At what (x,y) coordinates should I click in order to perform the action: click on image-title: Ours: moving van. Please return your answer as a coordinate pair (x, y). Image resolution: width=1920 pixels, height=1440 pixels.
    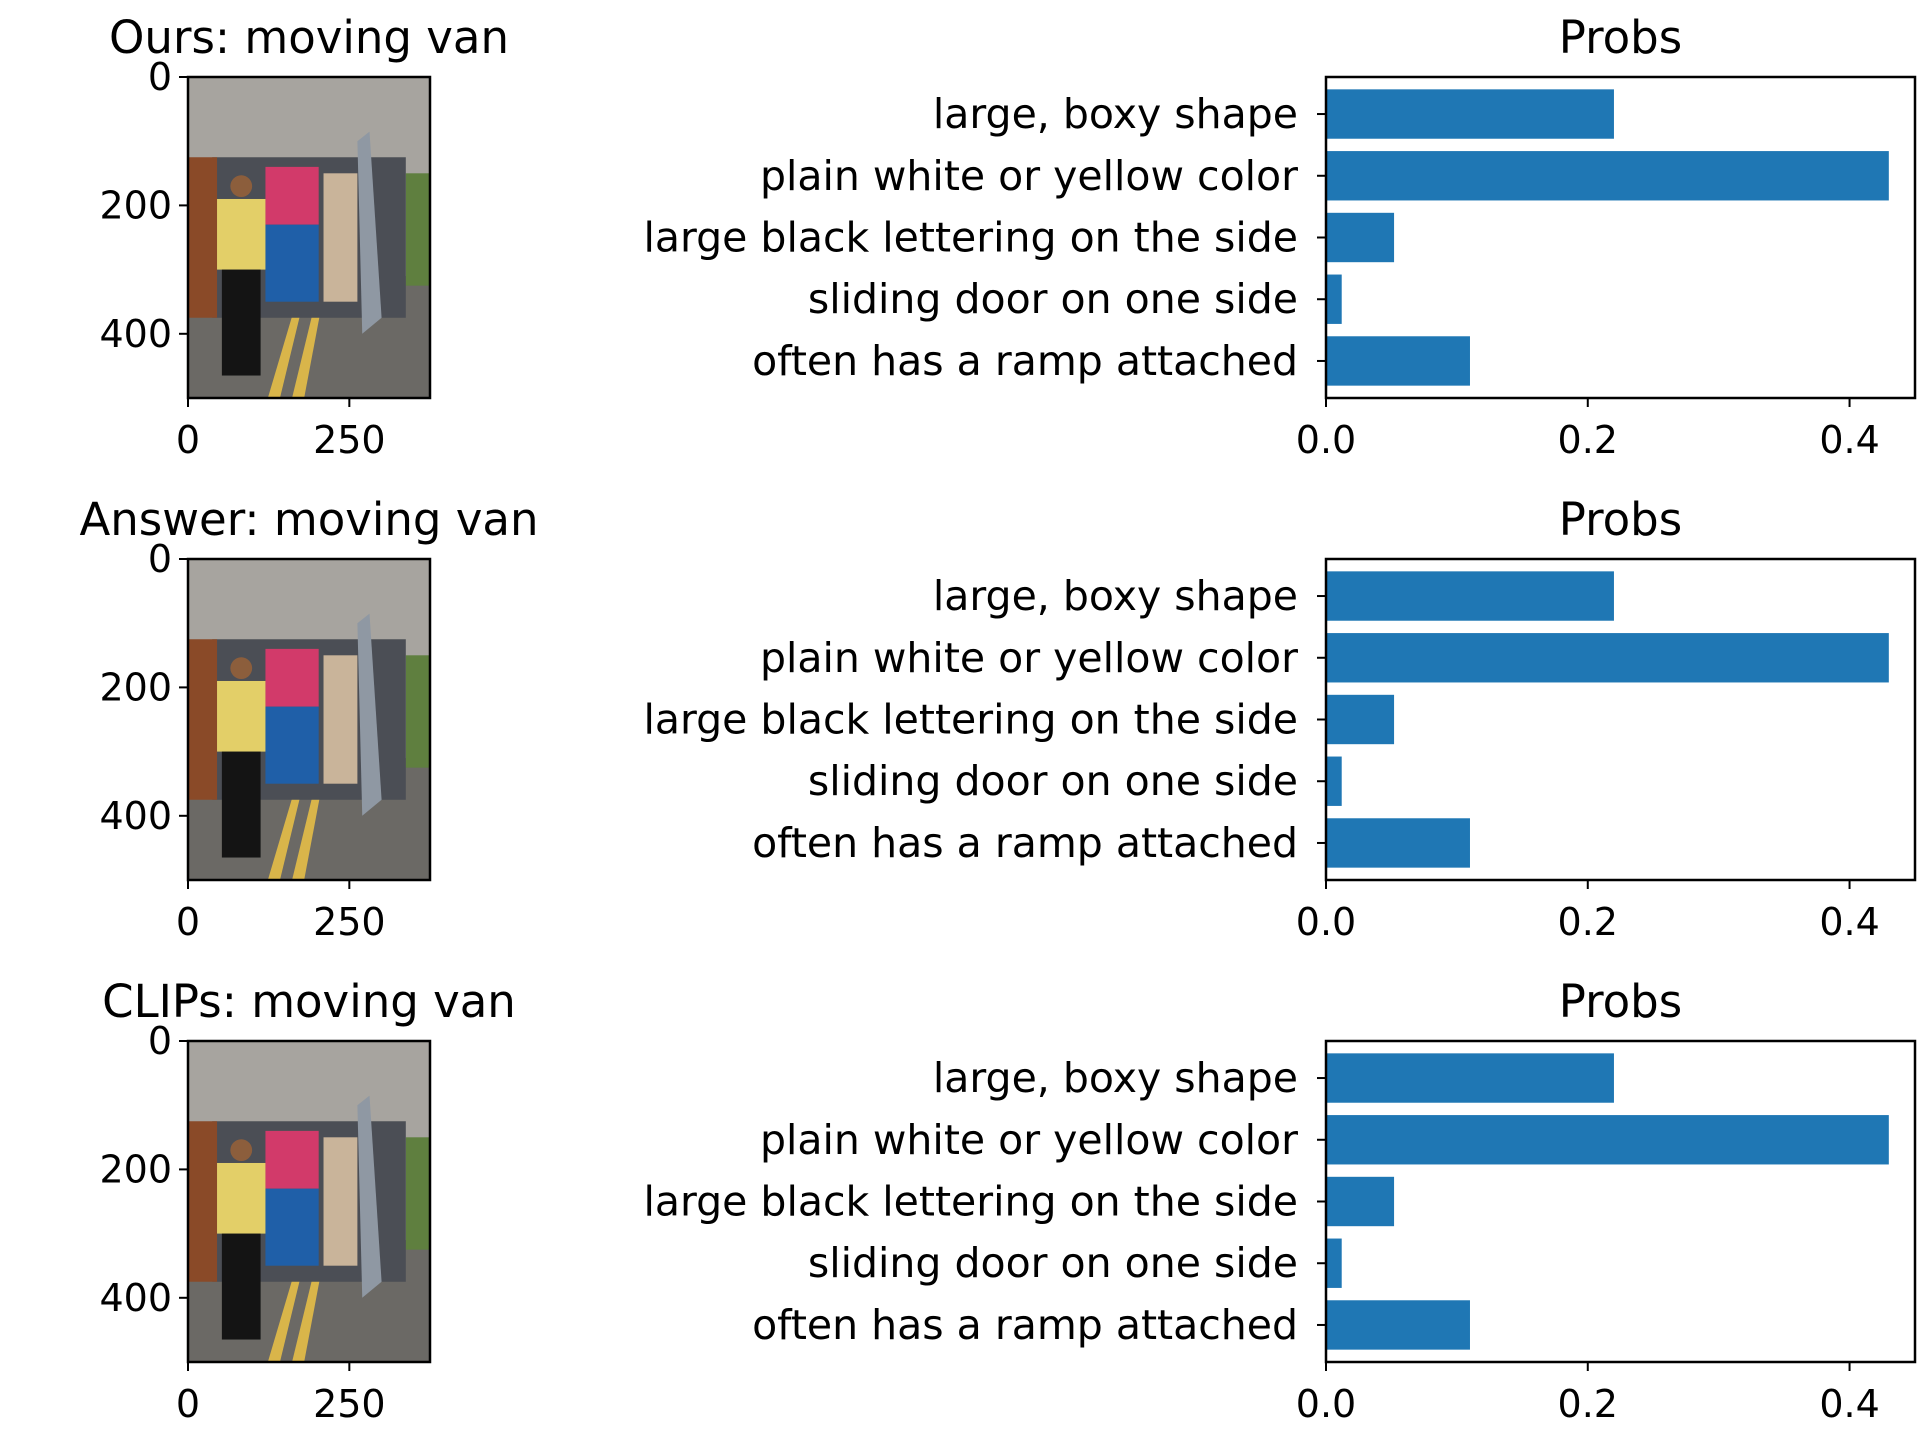
    Looking at the image, I should click on (309, 37).